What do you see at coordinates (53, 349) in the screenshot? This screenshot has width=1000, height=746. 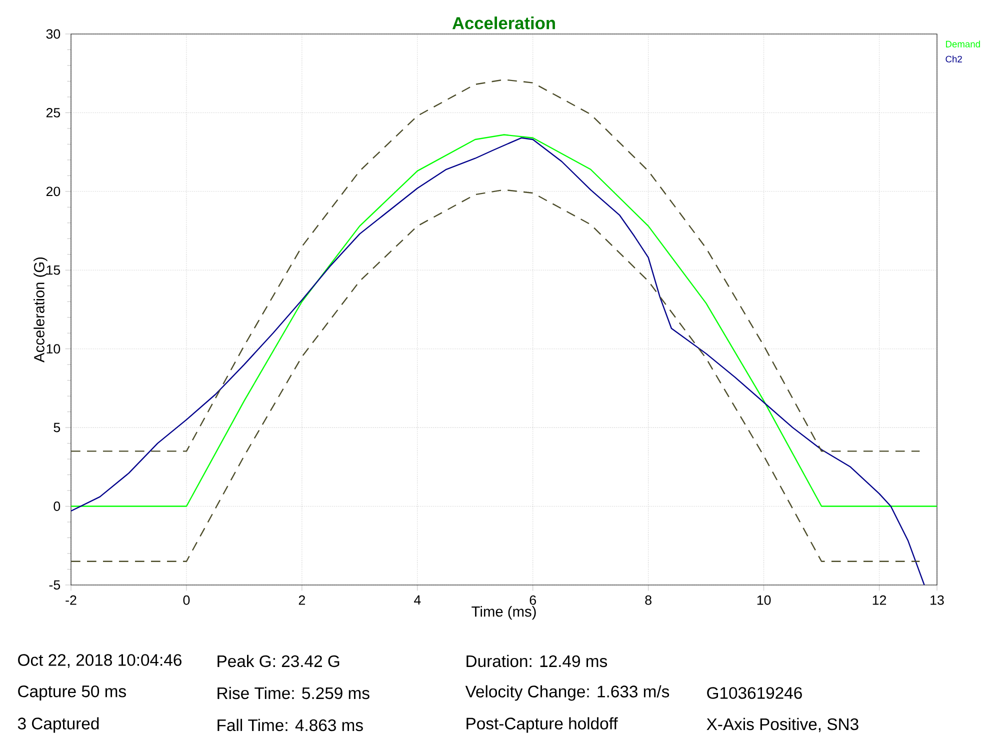 I see `y-tick-label: 10` at bounding box center [53, 349].